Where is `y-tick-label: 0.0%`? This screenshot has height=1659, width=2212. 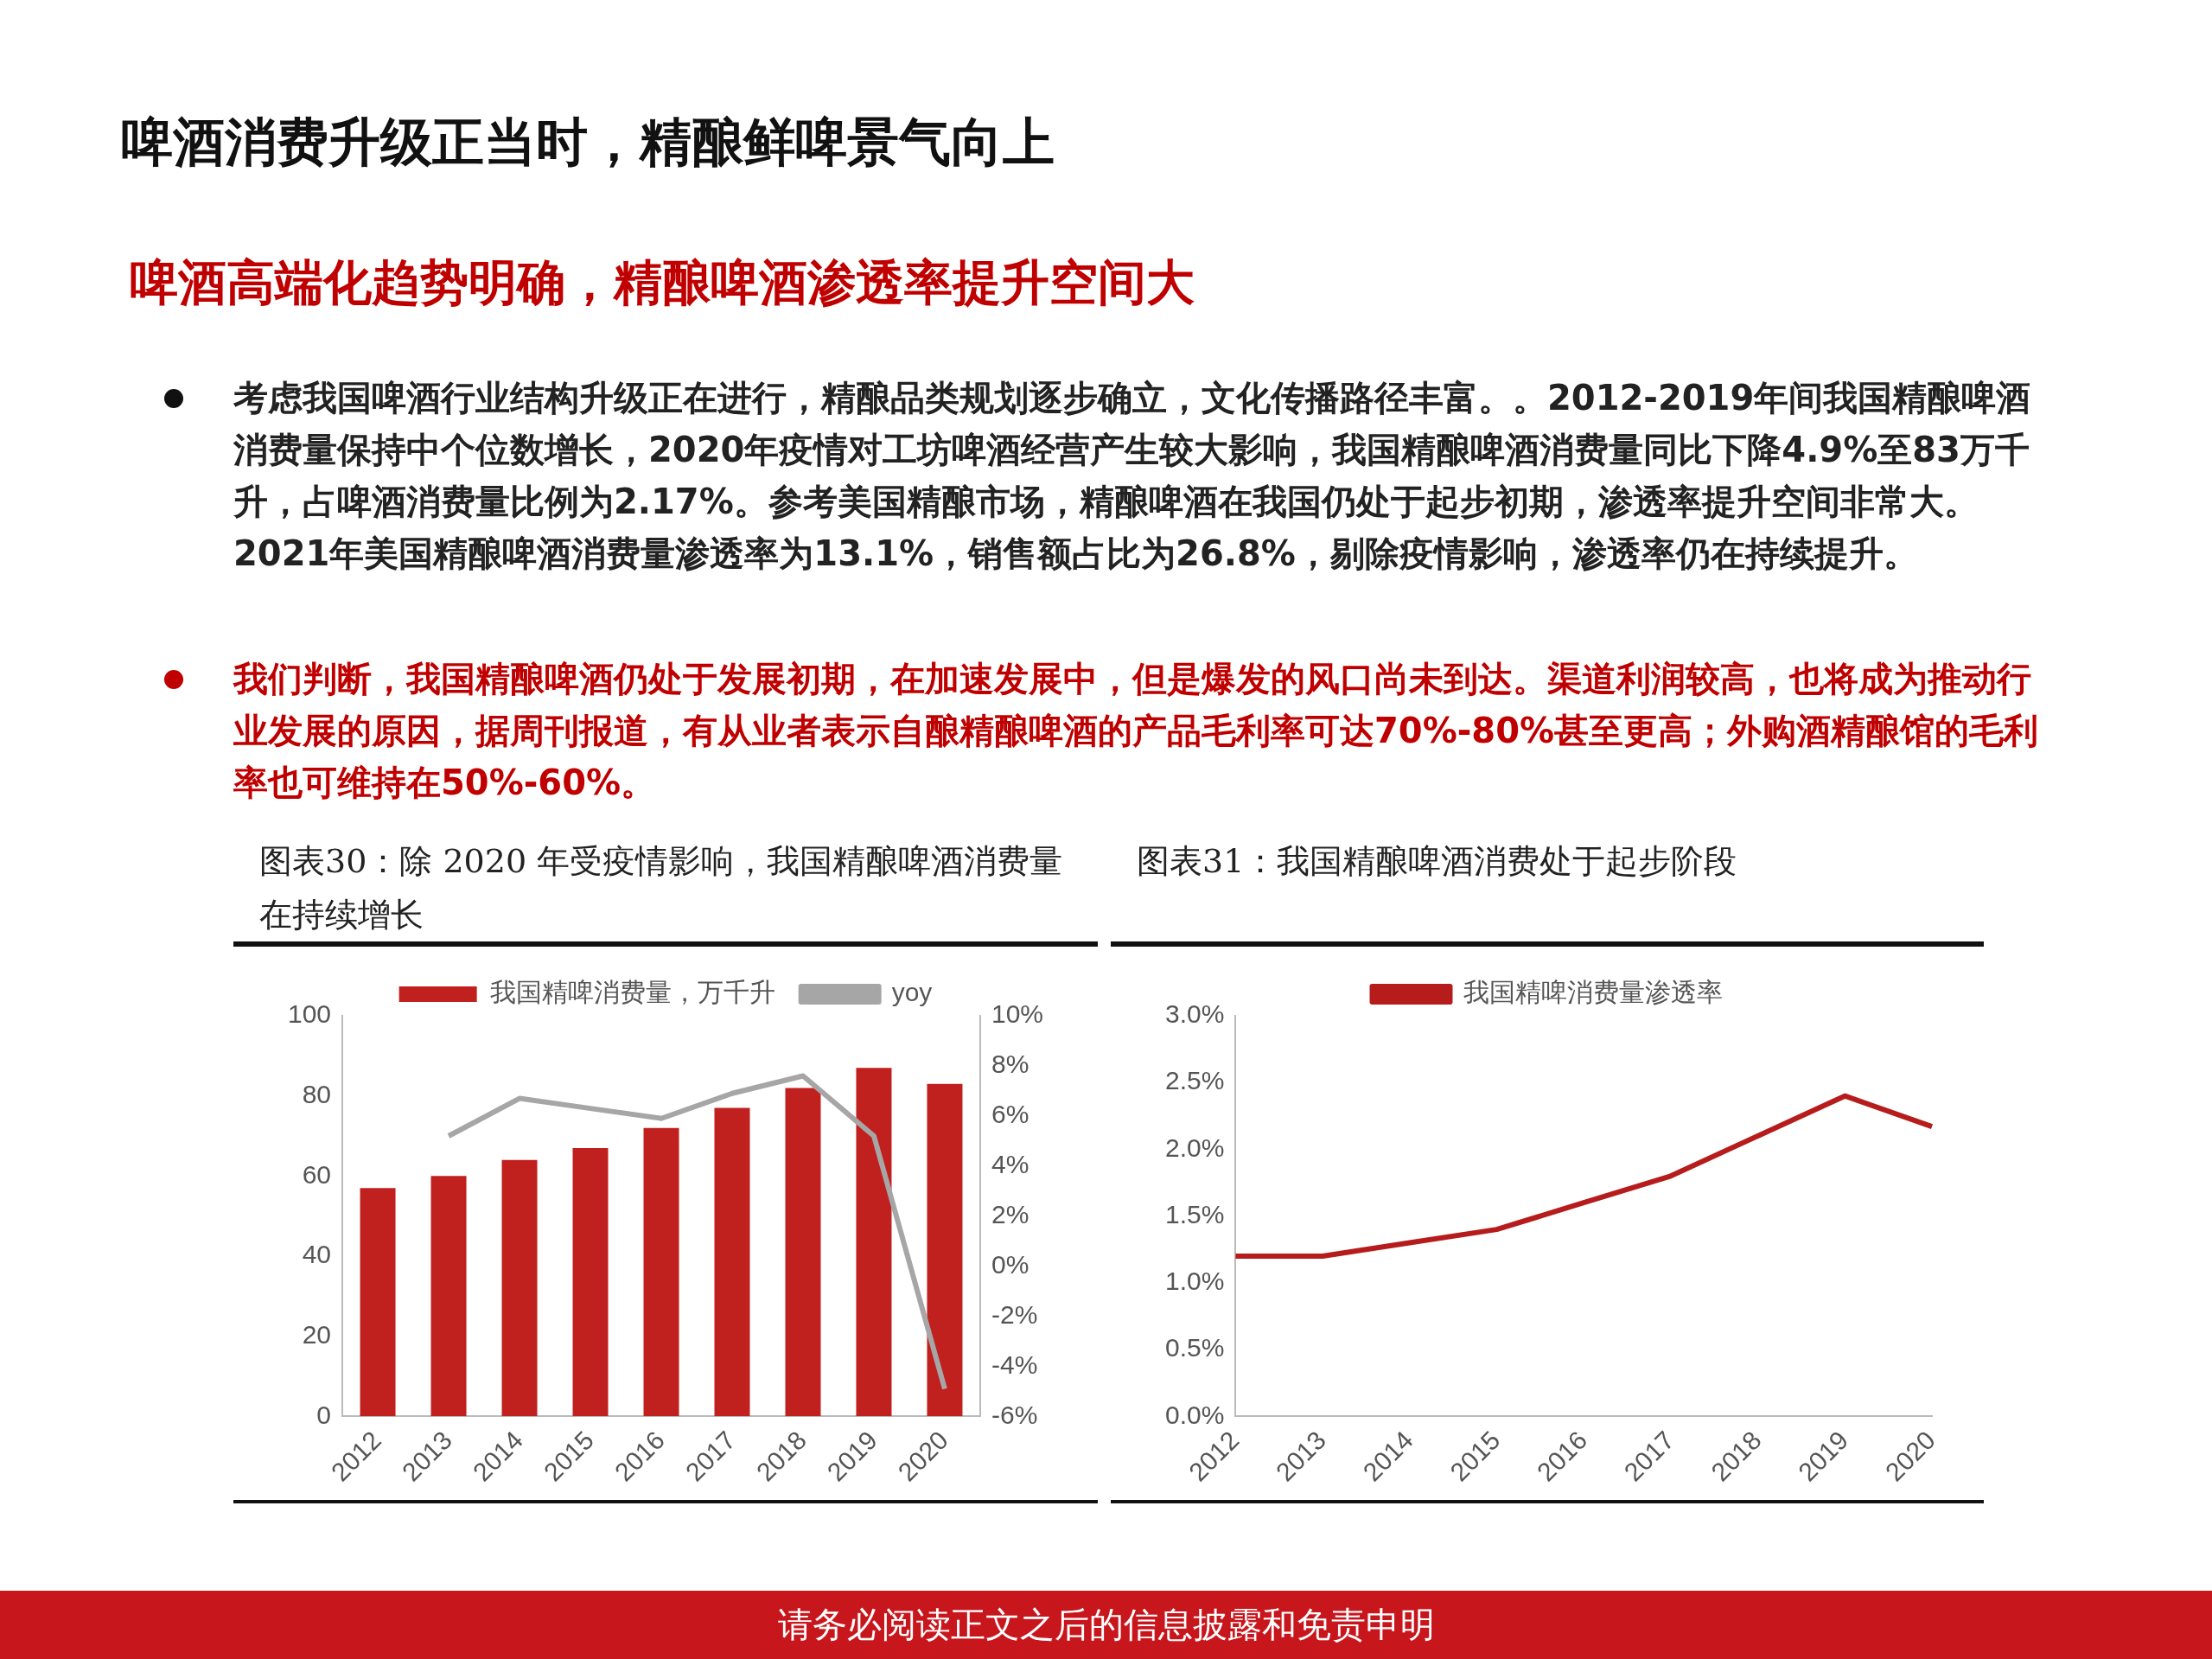
y-tick-label: 0.0% is located at coordinates (1194, 1414).